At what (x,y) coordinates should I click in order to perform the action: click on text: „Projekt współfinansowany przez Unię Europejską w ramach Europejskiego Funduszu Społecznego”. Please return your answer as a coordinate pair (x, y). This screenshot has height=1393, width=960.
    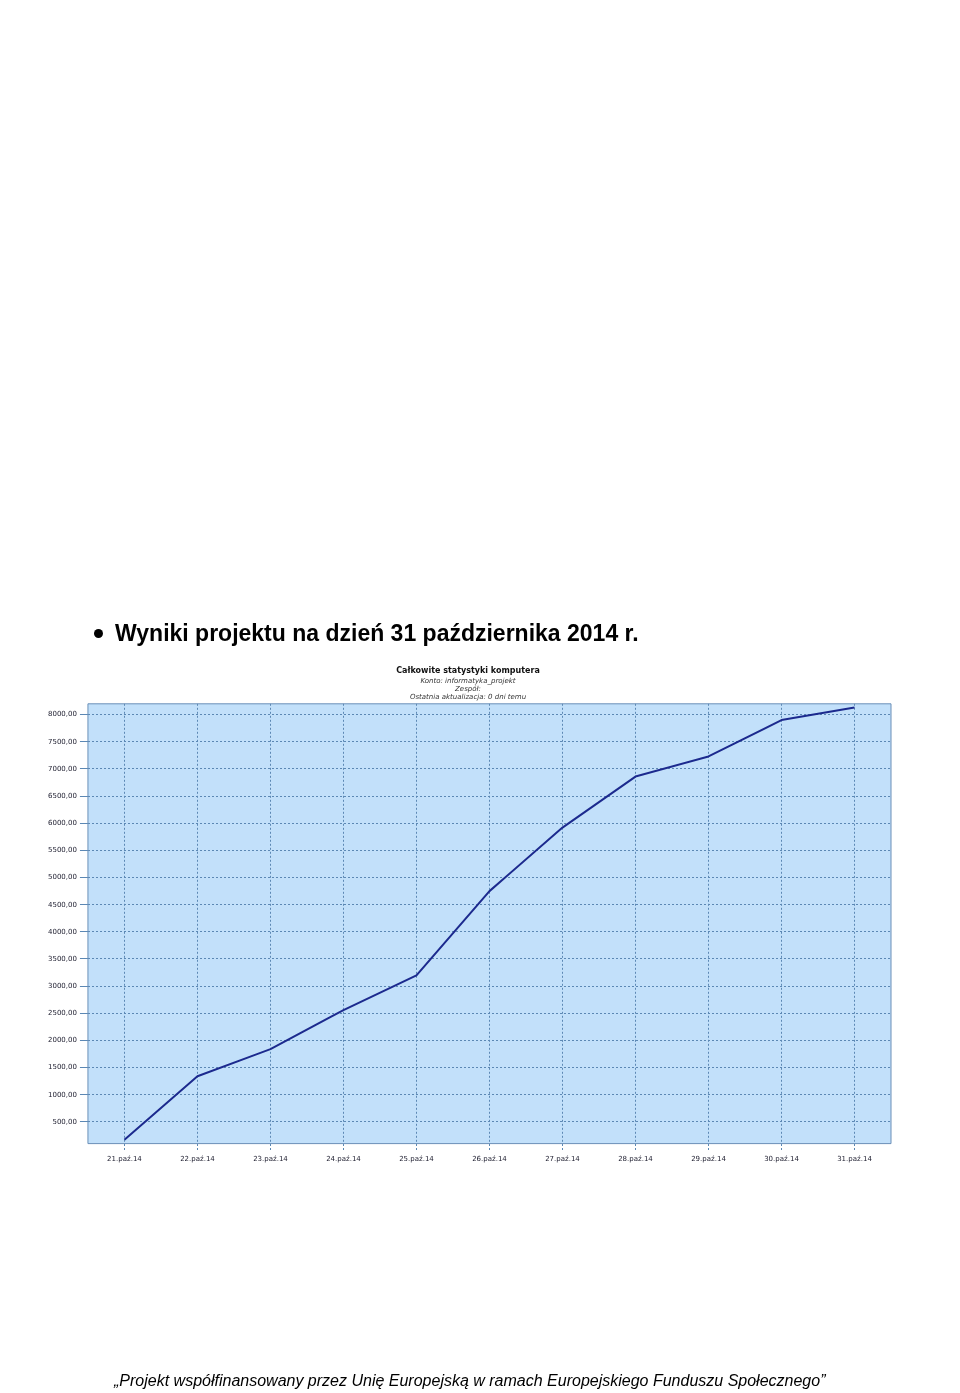
    Looking at the image, I should click on (470, 1381).